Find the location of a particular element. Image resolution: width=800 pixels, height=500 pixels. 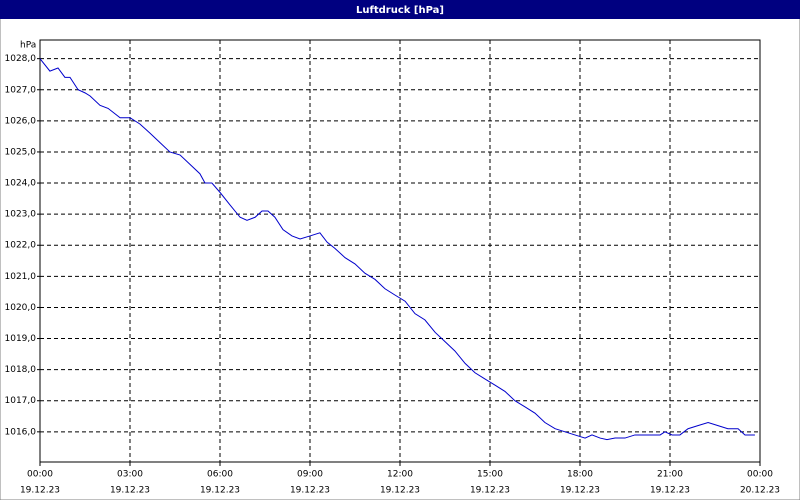

y-tick-label: 1023,0 is located at coordinates (21, 215).